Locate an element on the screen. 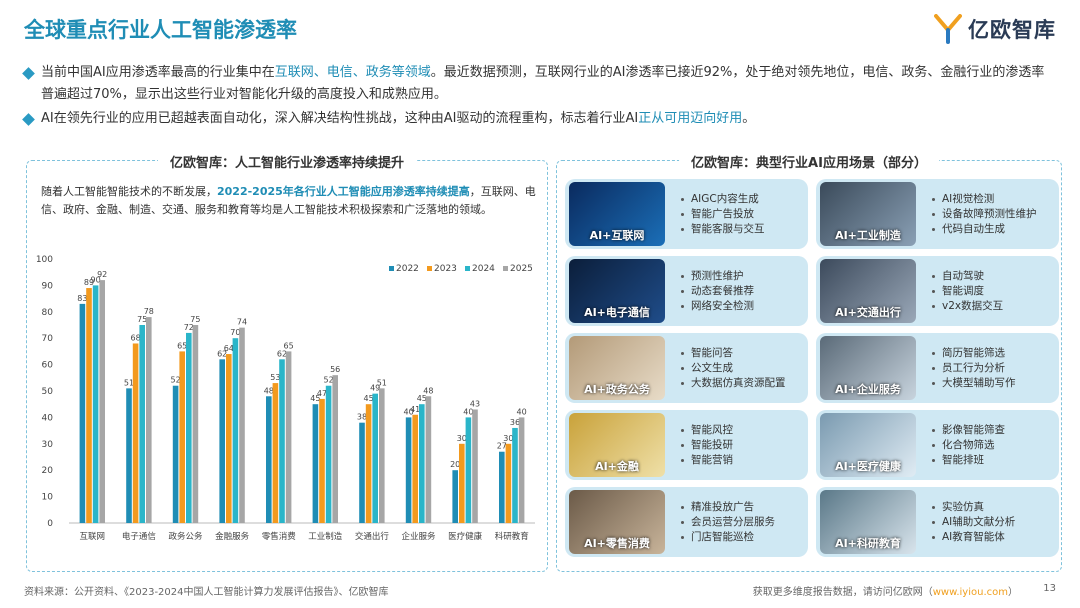  scenario-list: 影像智能筛查 化合物筛选 智能排班 is located at coordinates (960, 445).